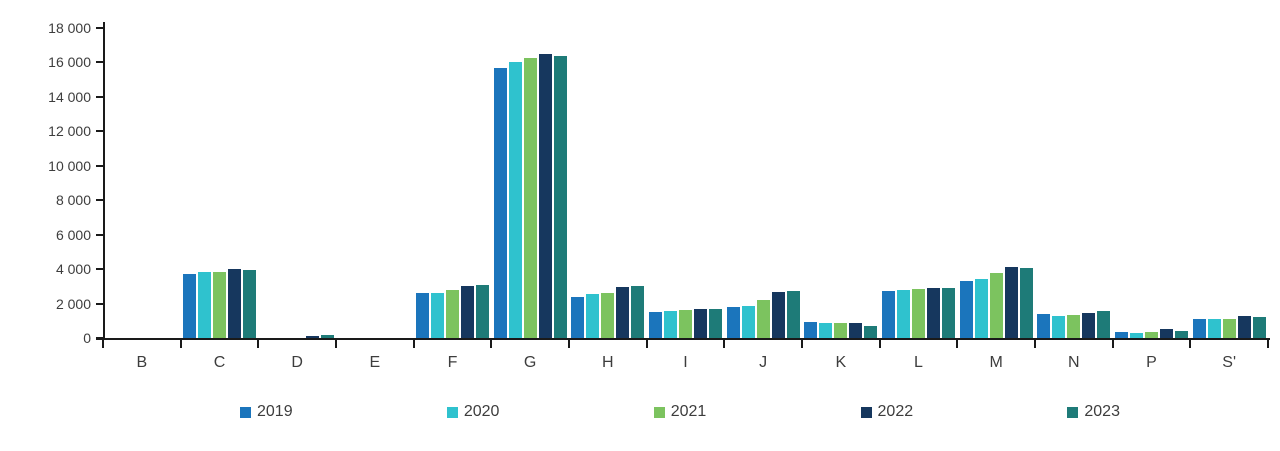 The image size is (1280, 451). I want to click on bar-2023-L, so click(948, 313).